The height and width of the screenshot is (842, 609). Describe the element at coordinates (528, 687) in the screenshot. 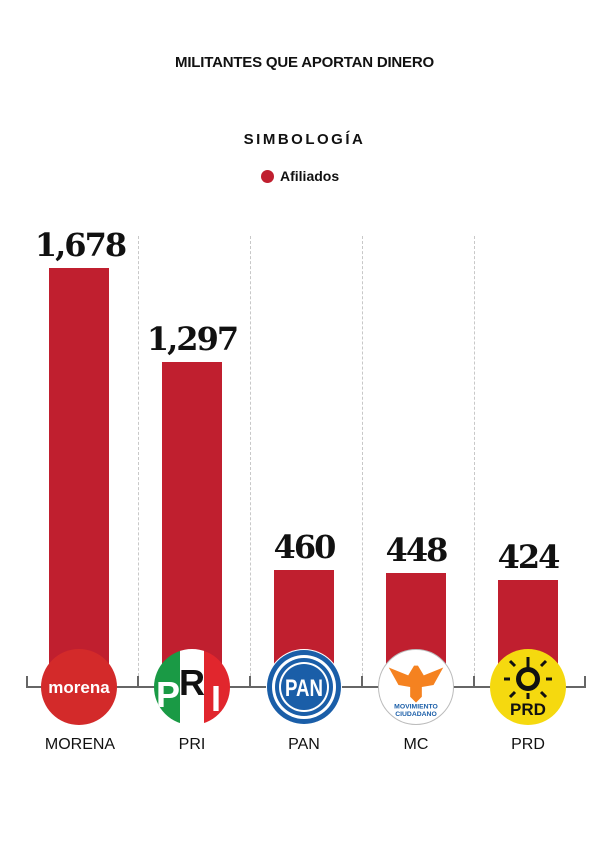

I see `prd-logo-icon: PRD` at that location.